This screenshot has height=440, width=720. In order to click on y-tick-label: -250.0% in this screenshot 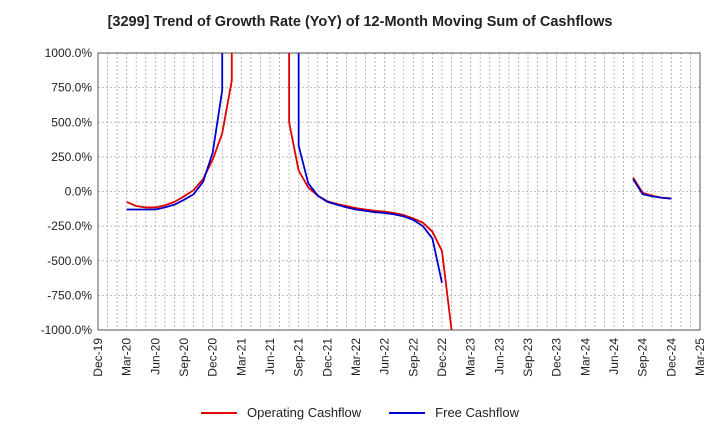, I will do `click(69, 226)`.